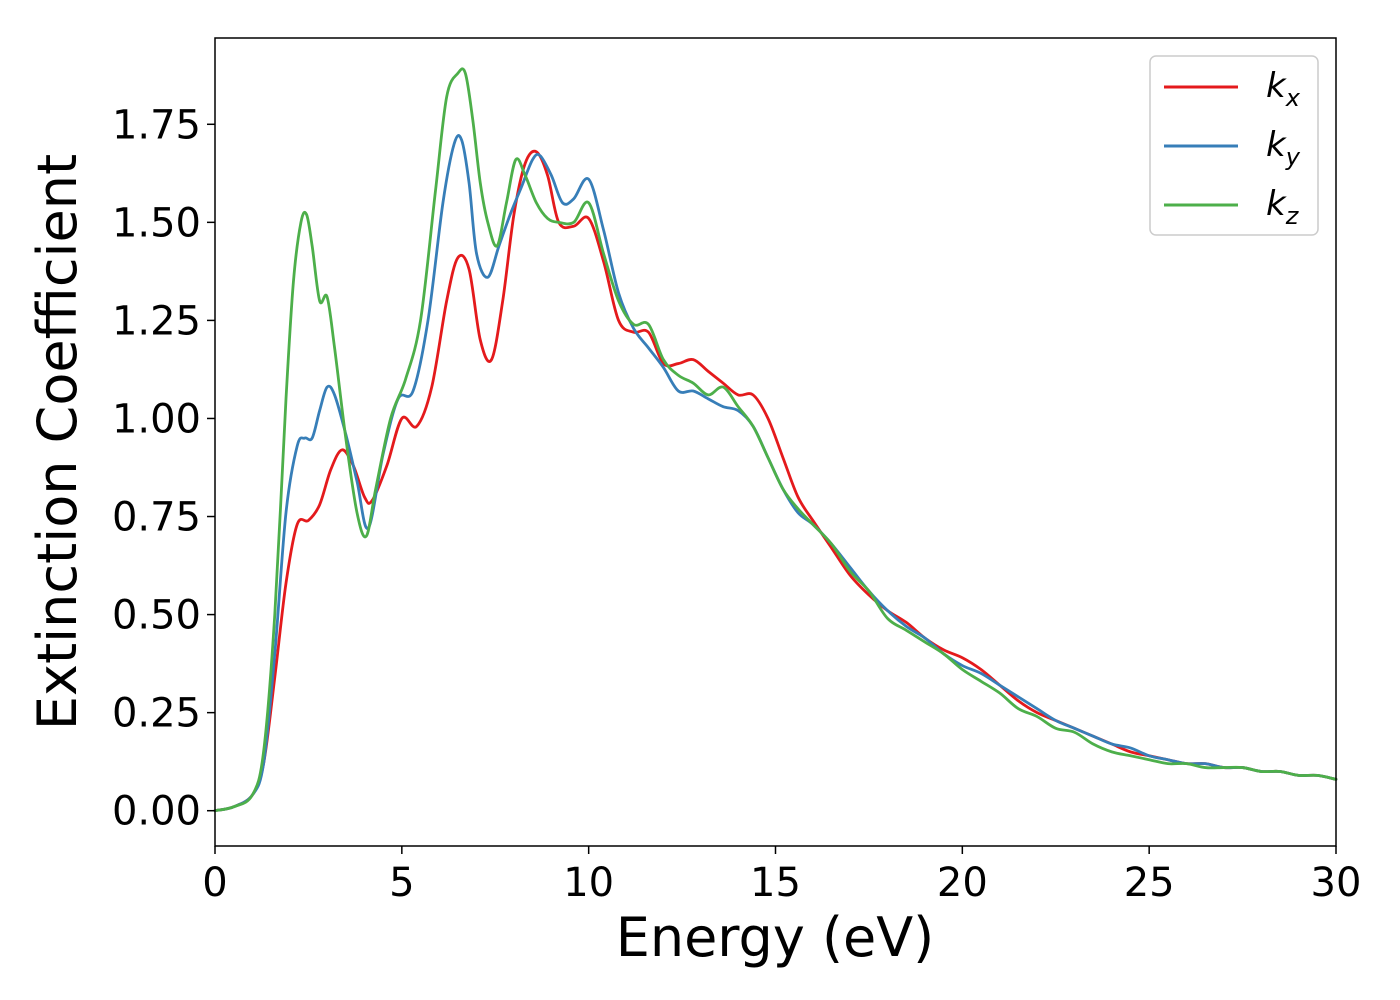 The image size is (1400, 1000). Describe the element at coordinates (1283, 89) in the screenshot. I see `legend-label-kx: kx` at that location.